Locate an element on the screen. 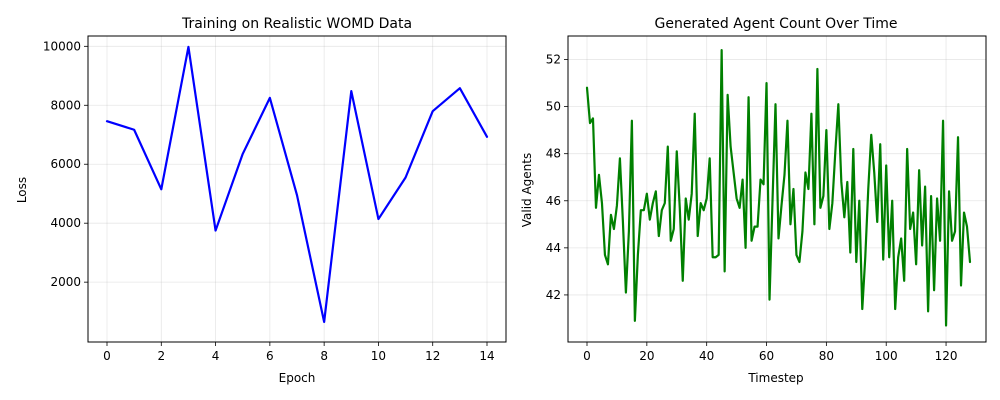  loss-chart-xtick-label: 12 is located at coordinates (432, 356).